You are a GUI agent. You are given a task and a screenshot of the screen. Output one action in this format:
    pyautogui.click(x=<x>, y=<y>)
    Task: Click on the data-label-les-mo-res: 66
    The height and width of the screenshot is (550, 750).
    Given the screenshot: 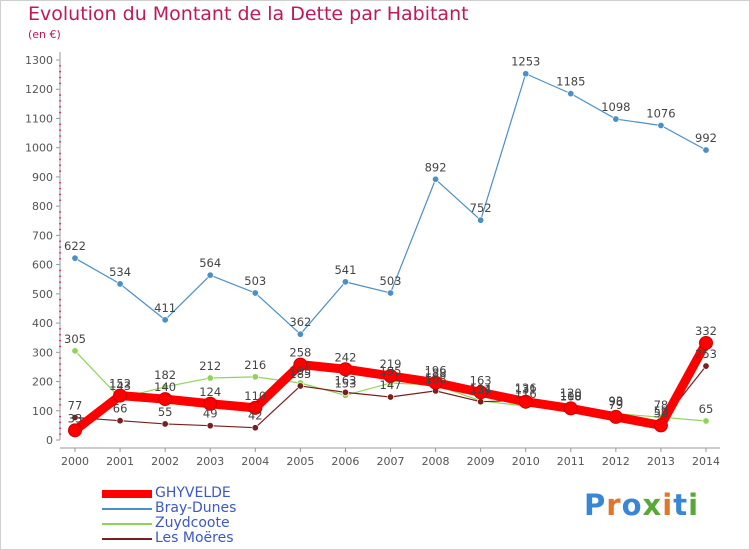 What is the action you would take?
    pyautogui.click(x=120, y=409)
    